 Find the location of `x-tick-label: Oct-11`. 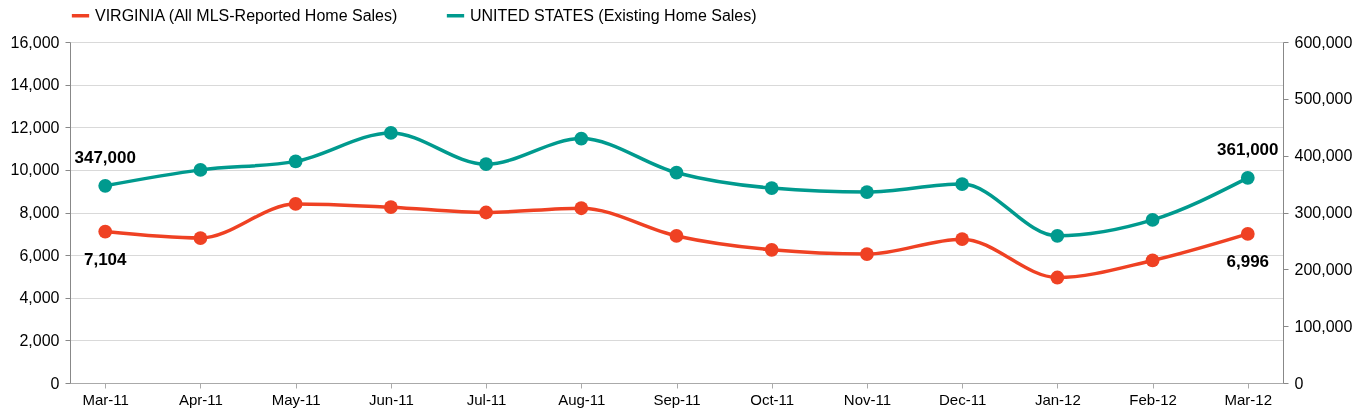

x-tick-label: Oct-11 is located at coordinates (772, 399).